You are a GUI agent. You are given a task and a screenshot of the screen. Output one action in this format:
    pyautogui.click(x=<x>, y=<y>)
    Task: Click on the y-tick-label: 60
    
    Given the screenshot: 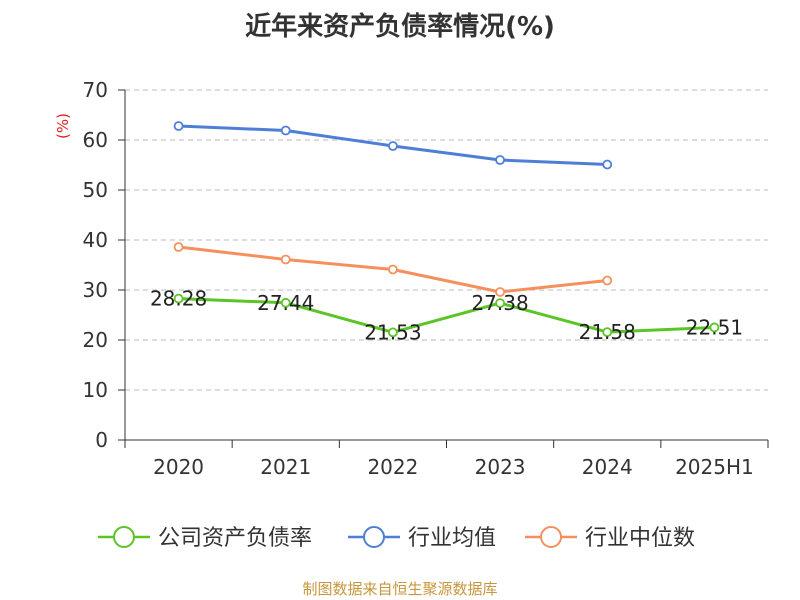 What is the action you would take?
    pyautogui.click(x=95, y=140)
    